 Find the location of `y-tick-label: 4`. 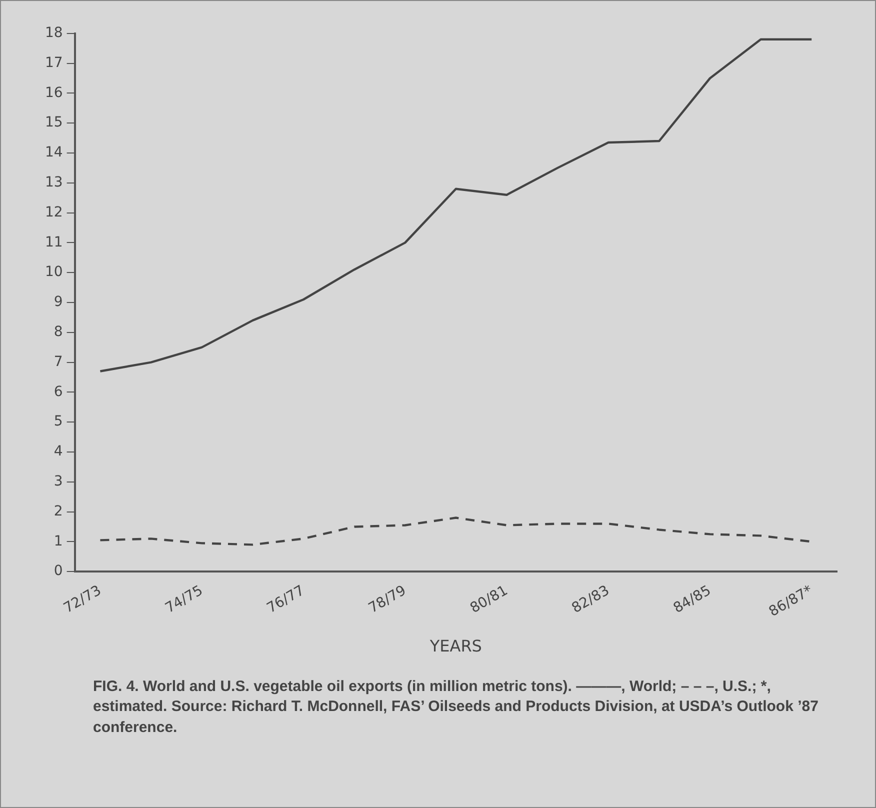

y-tick-label: 4 is located at coordinates (58, 452).